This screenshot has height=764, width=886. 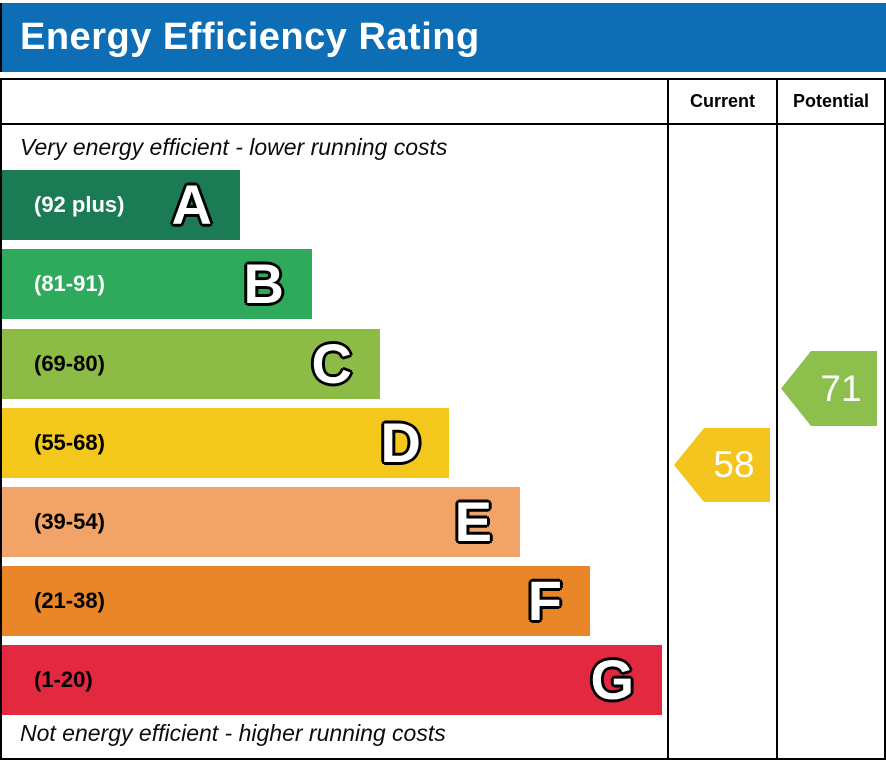 I want to click on band-letter: E, so click(x=473, y=521).